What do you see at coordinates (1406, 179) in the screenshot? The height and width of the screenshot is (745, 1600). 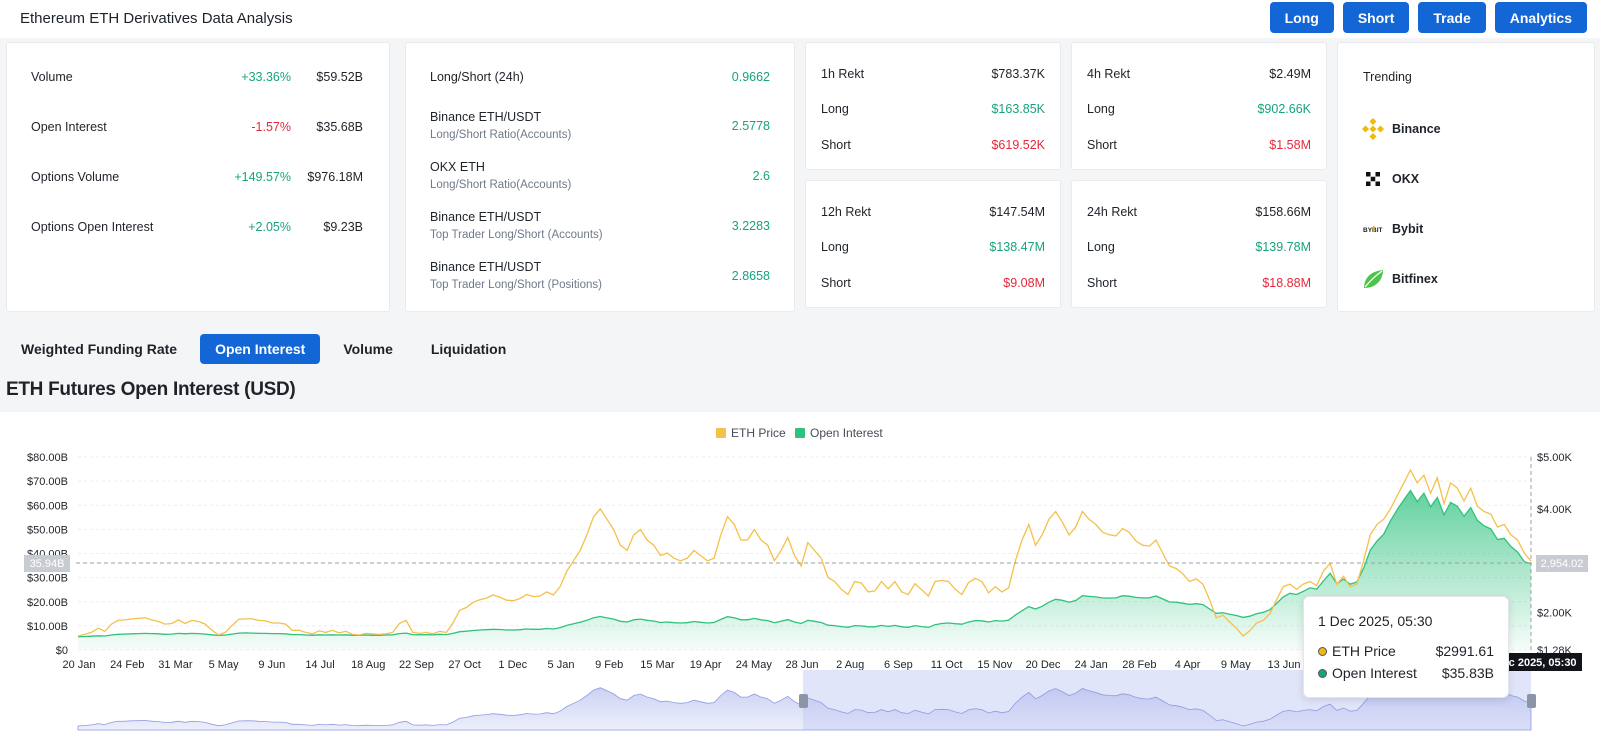 I see `trending-label: OKX` at bounding box center [1406, 179].